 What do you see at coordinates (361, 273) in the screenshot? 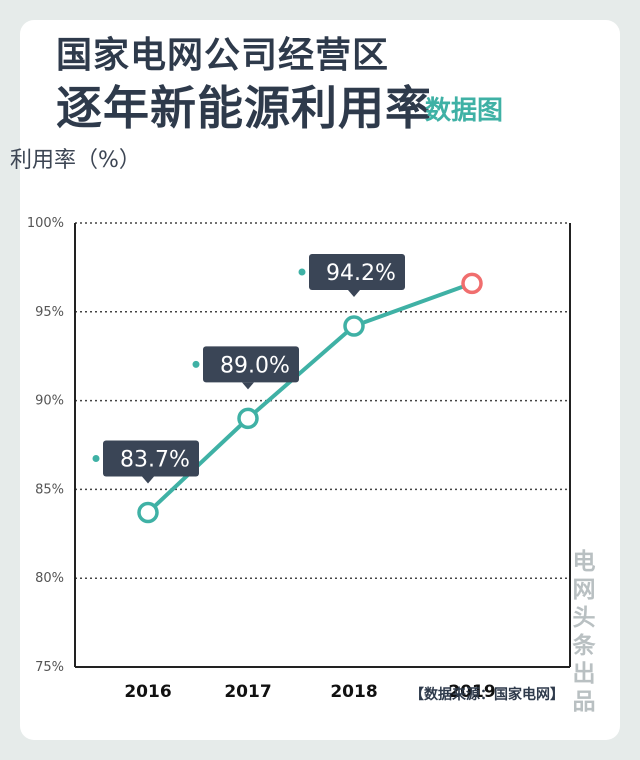
I see `data-label: 94.2%` at bounding box center [361, 273].